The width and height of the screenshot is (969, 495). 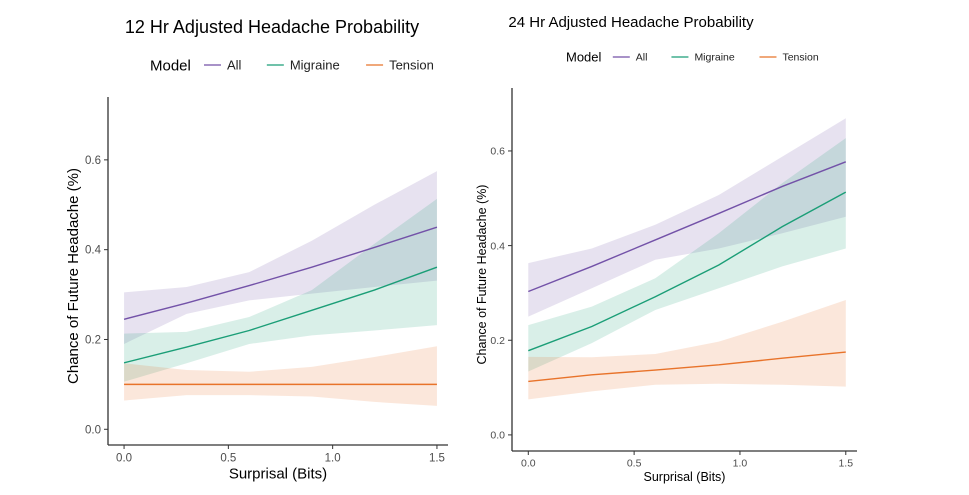 I want to click on chart-title: 12 Hr Adjusted Headache Probability, so click(x=272, y=27).